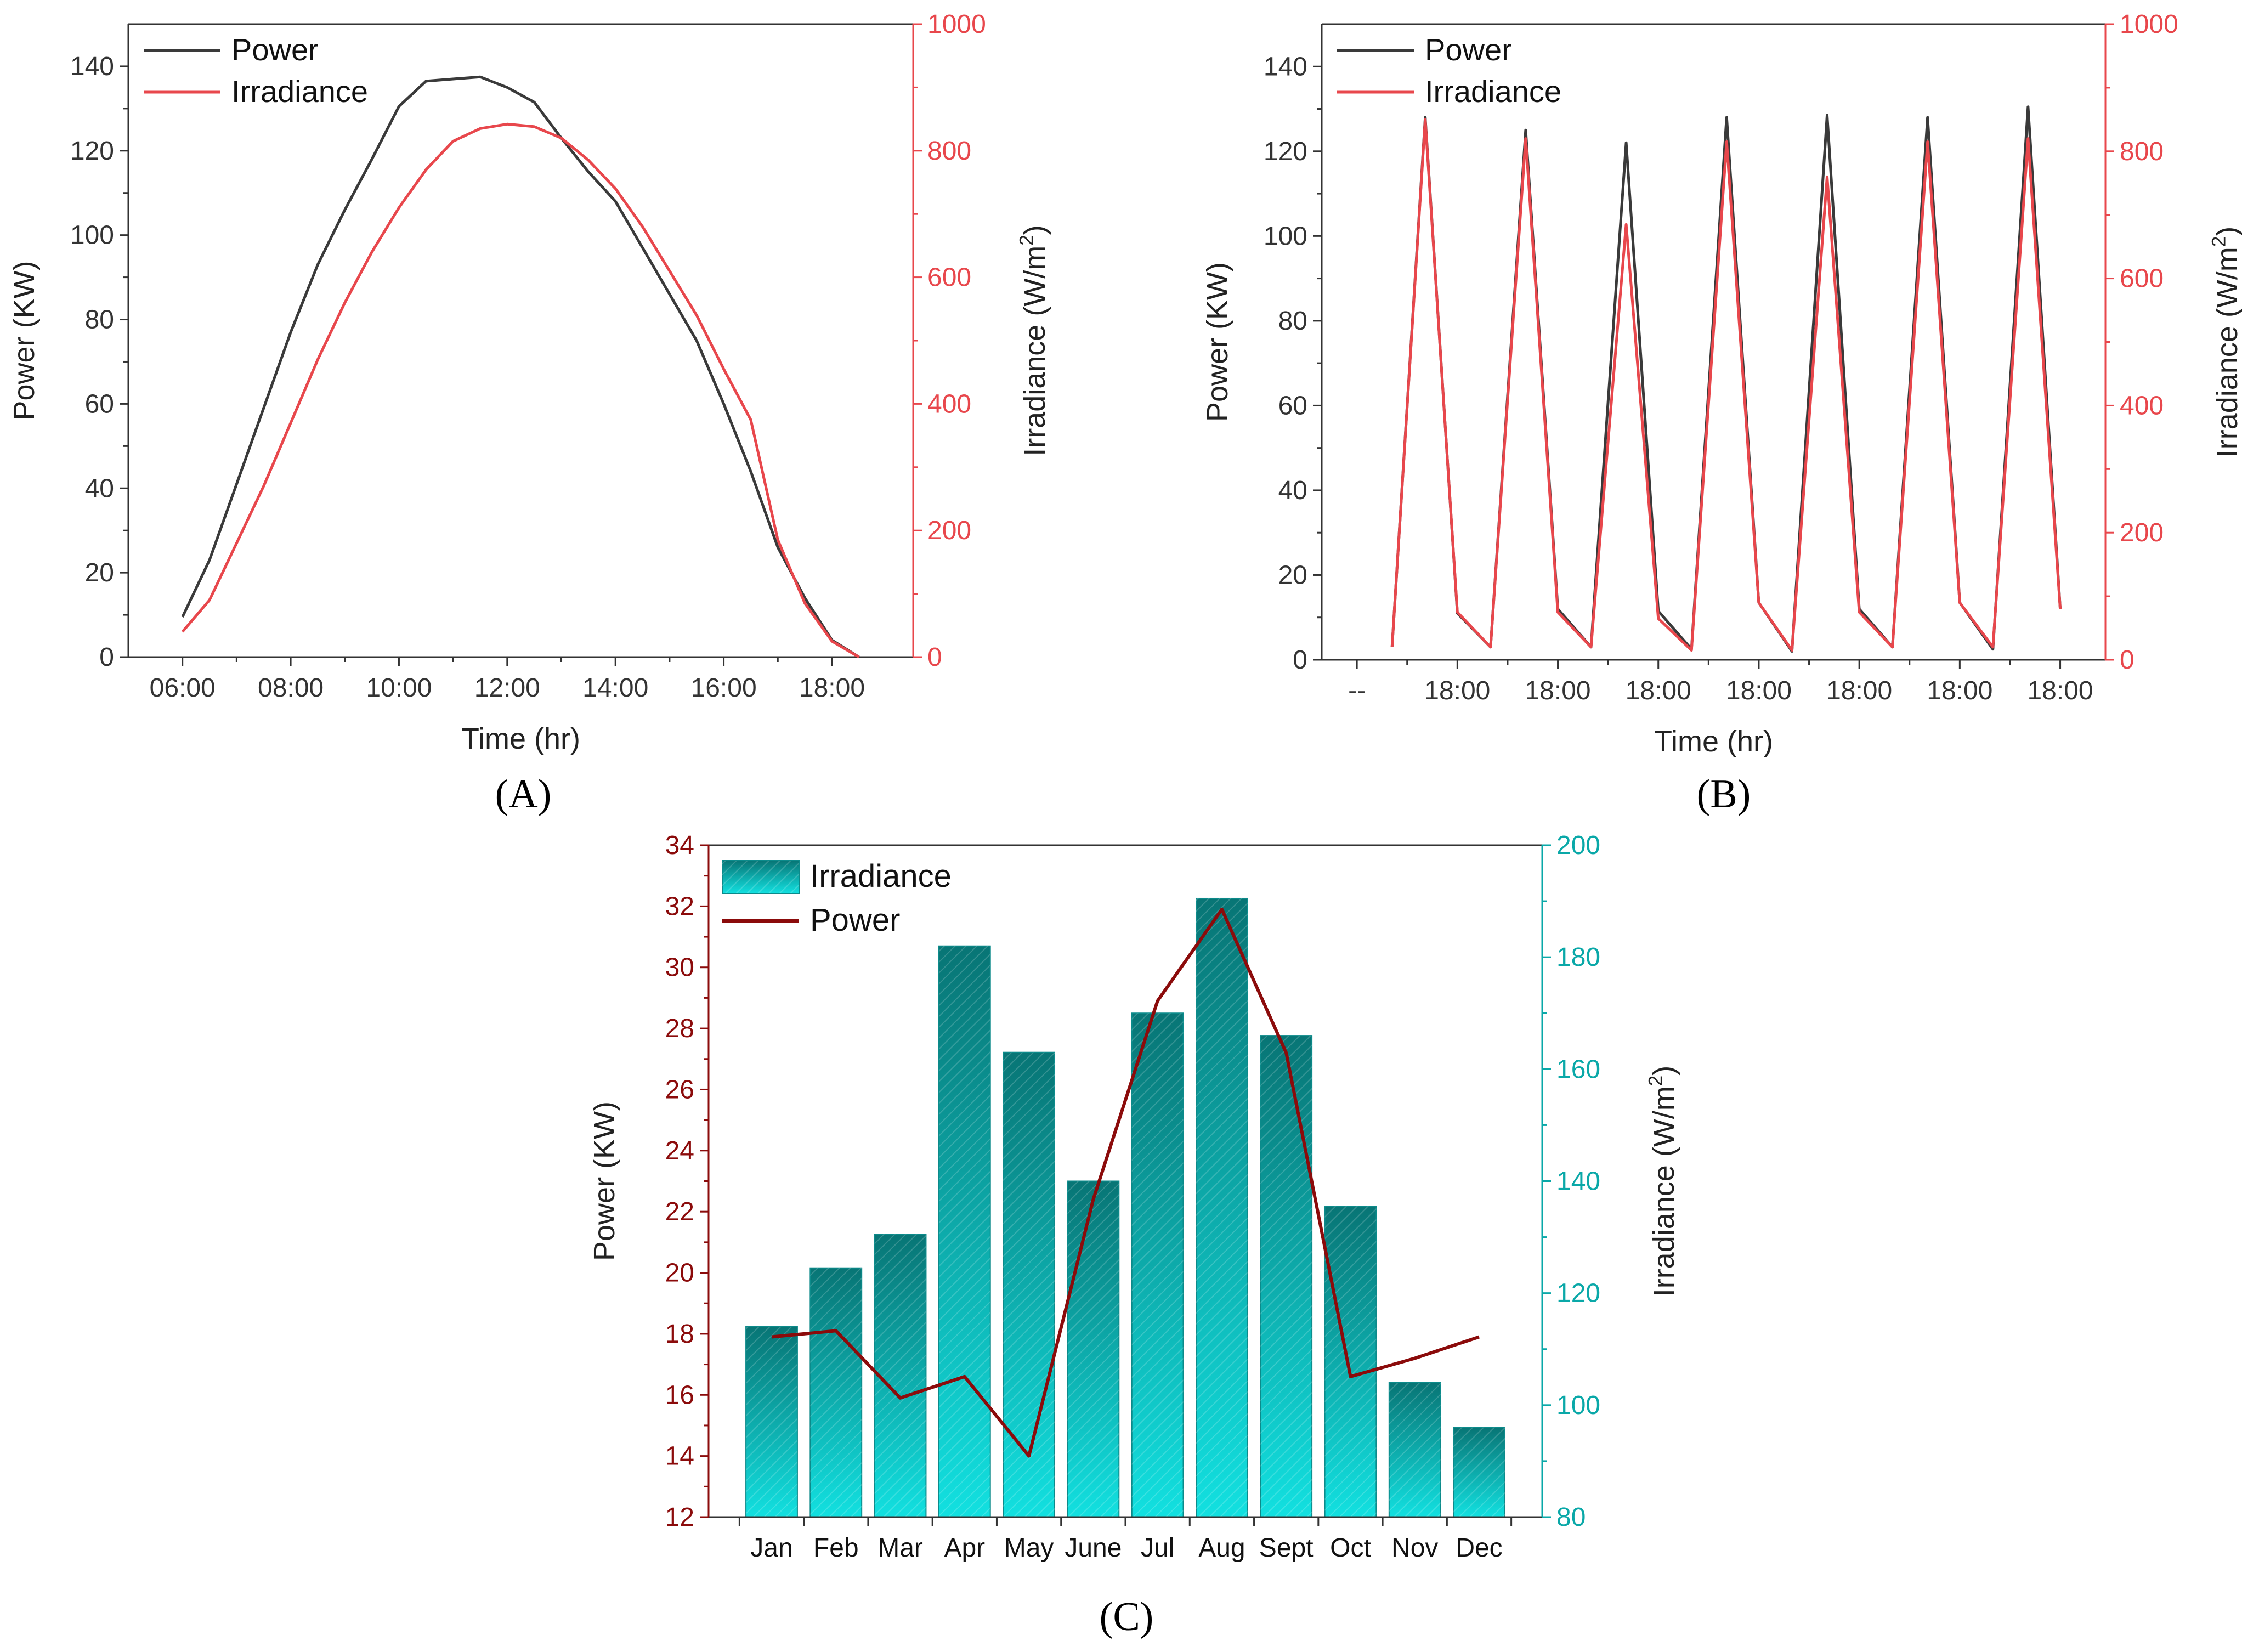  What do you see at coordinates (1292, 321) in the screenshot?
I see `y-tick-label: 80` at bounding box center [1292, 321].